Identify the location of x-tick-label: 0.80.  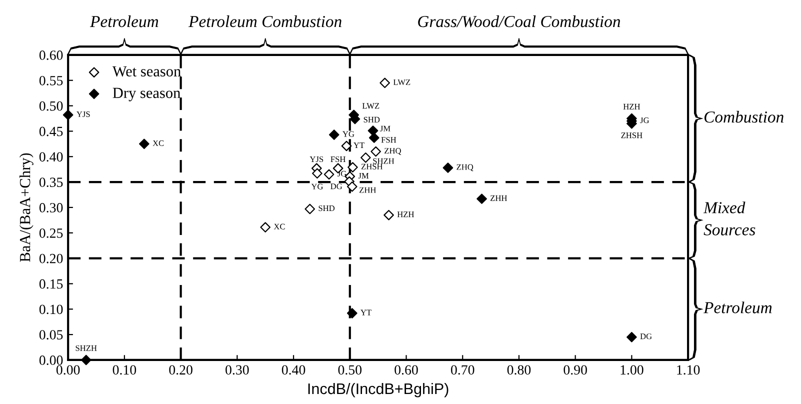
(519, 370).